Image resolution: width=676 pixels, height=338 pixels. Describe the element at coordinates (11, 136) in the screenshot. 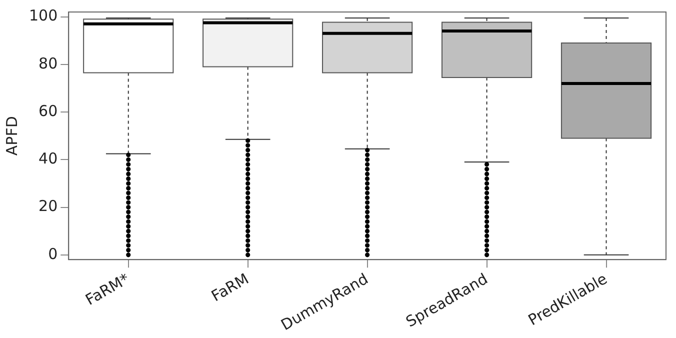

I see `y-axis-title: APFD` at that location.